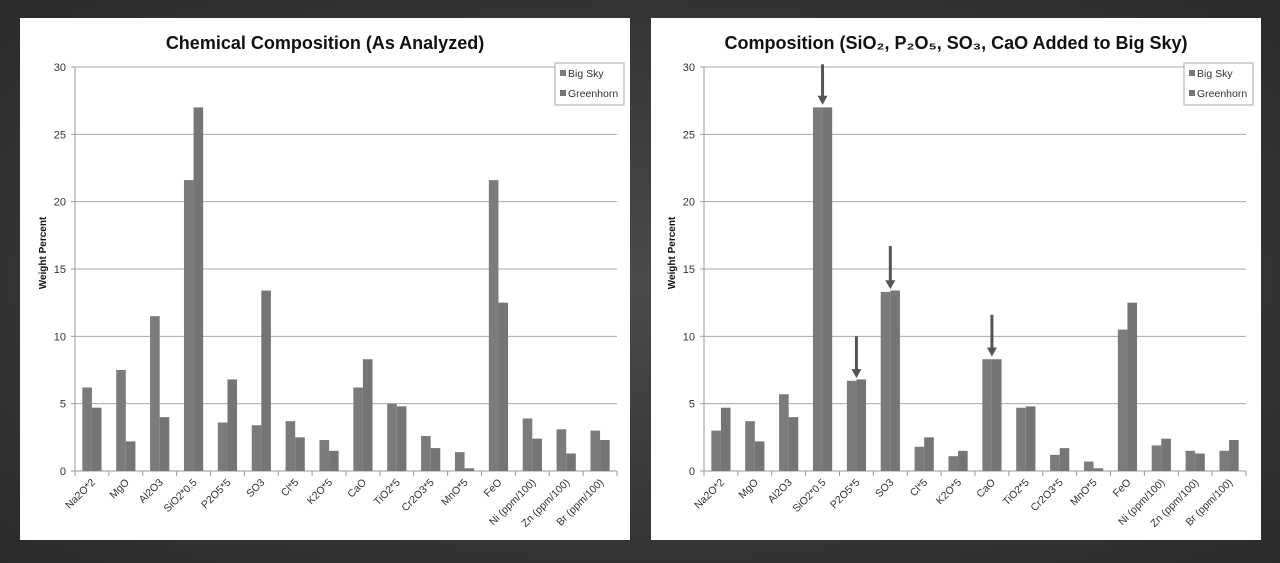 The width and height of the screenshot is (1280, 563). I want to click on legend-label: Greenhorn, so click(593, 94).